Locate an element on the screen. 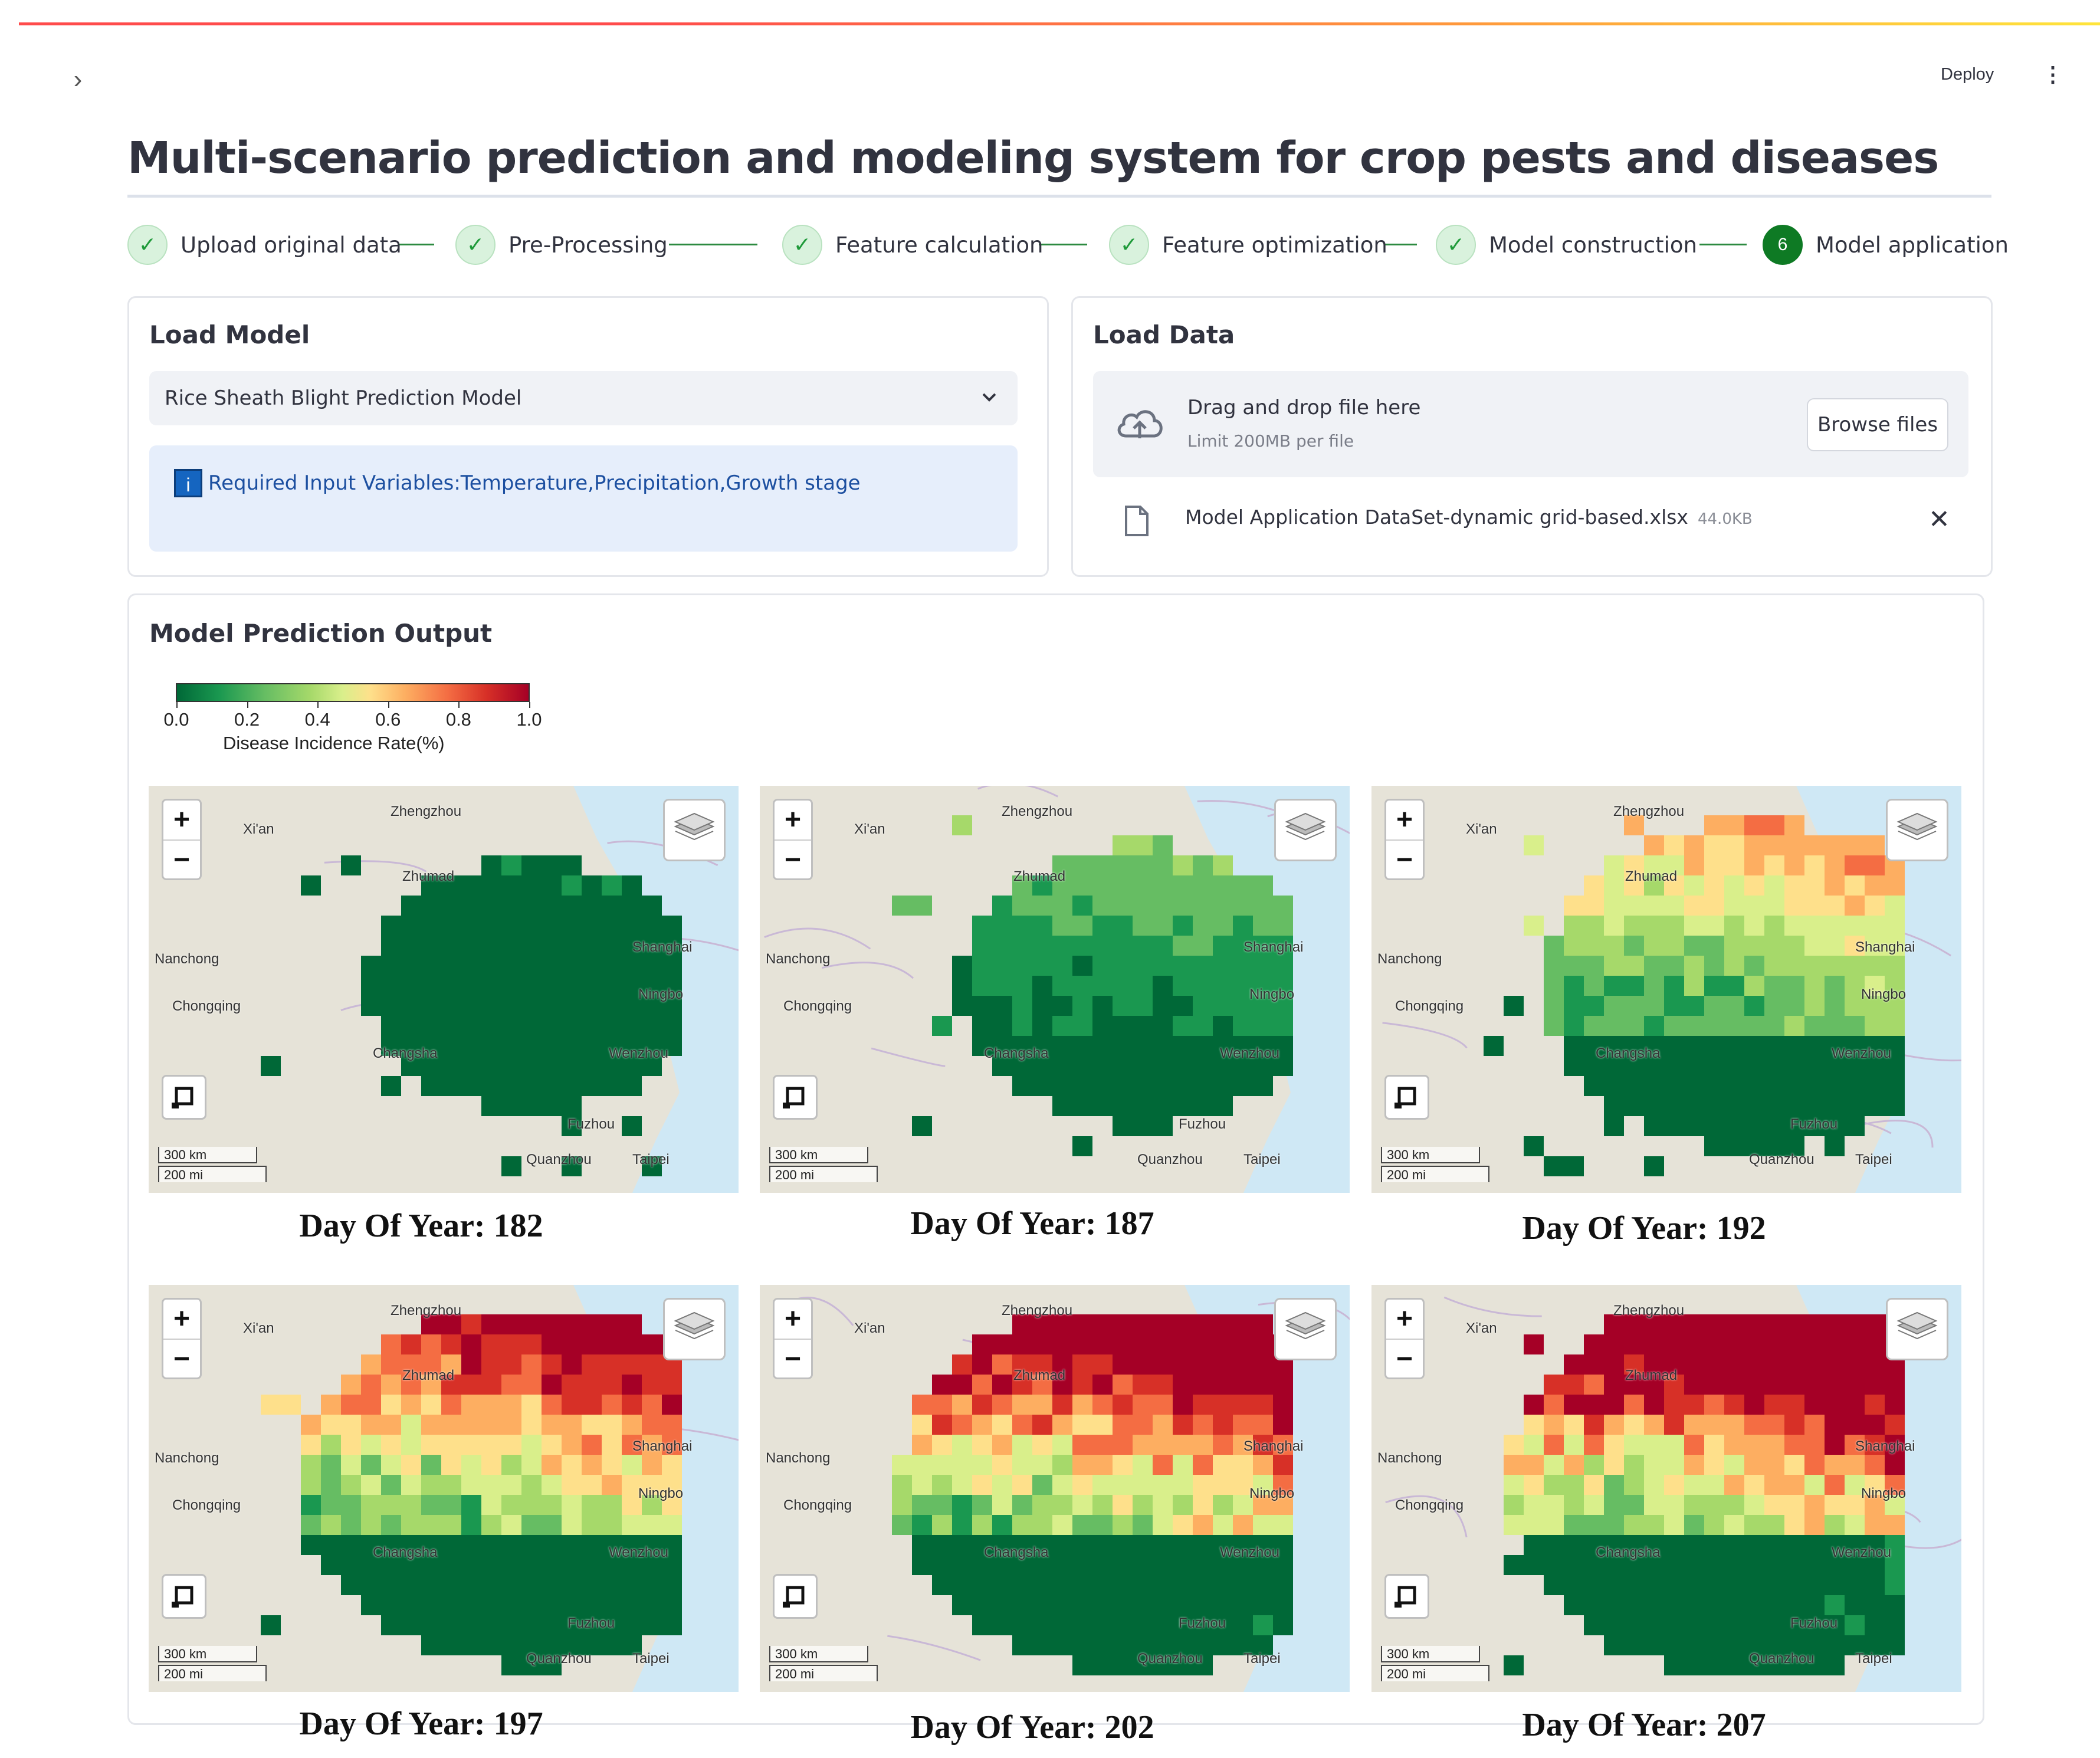  city-label: Fuzhou is located at coordinates (591, 1124).